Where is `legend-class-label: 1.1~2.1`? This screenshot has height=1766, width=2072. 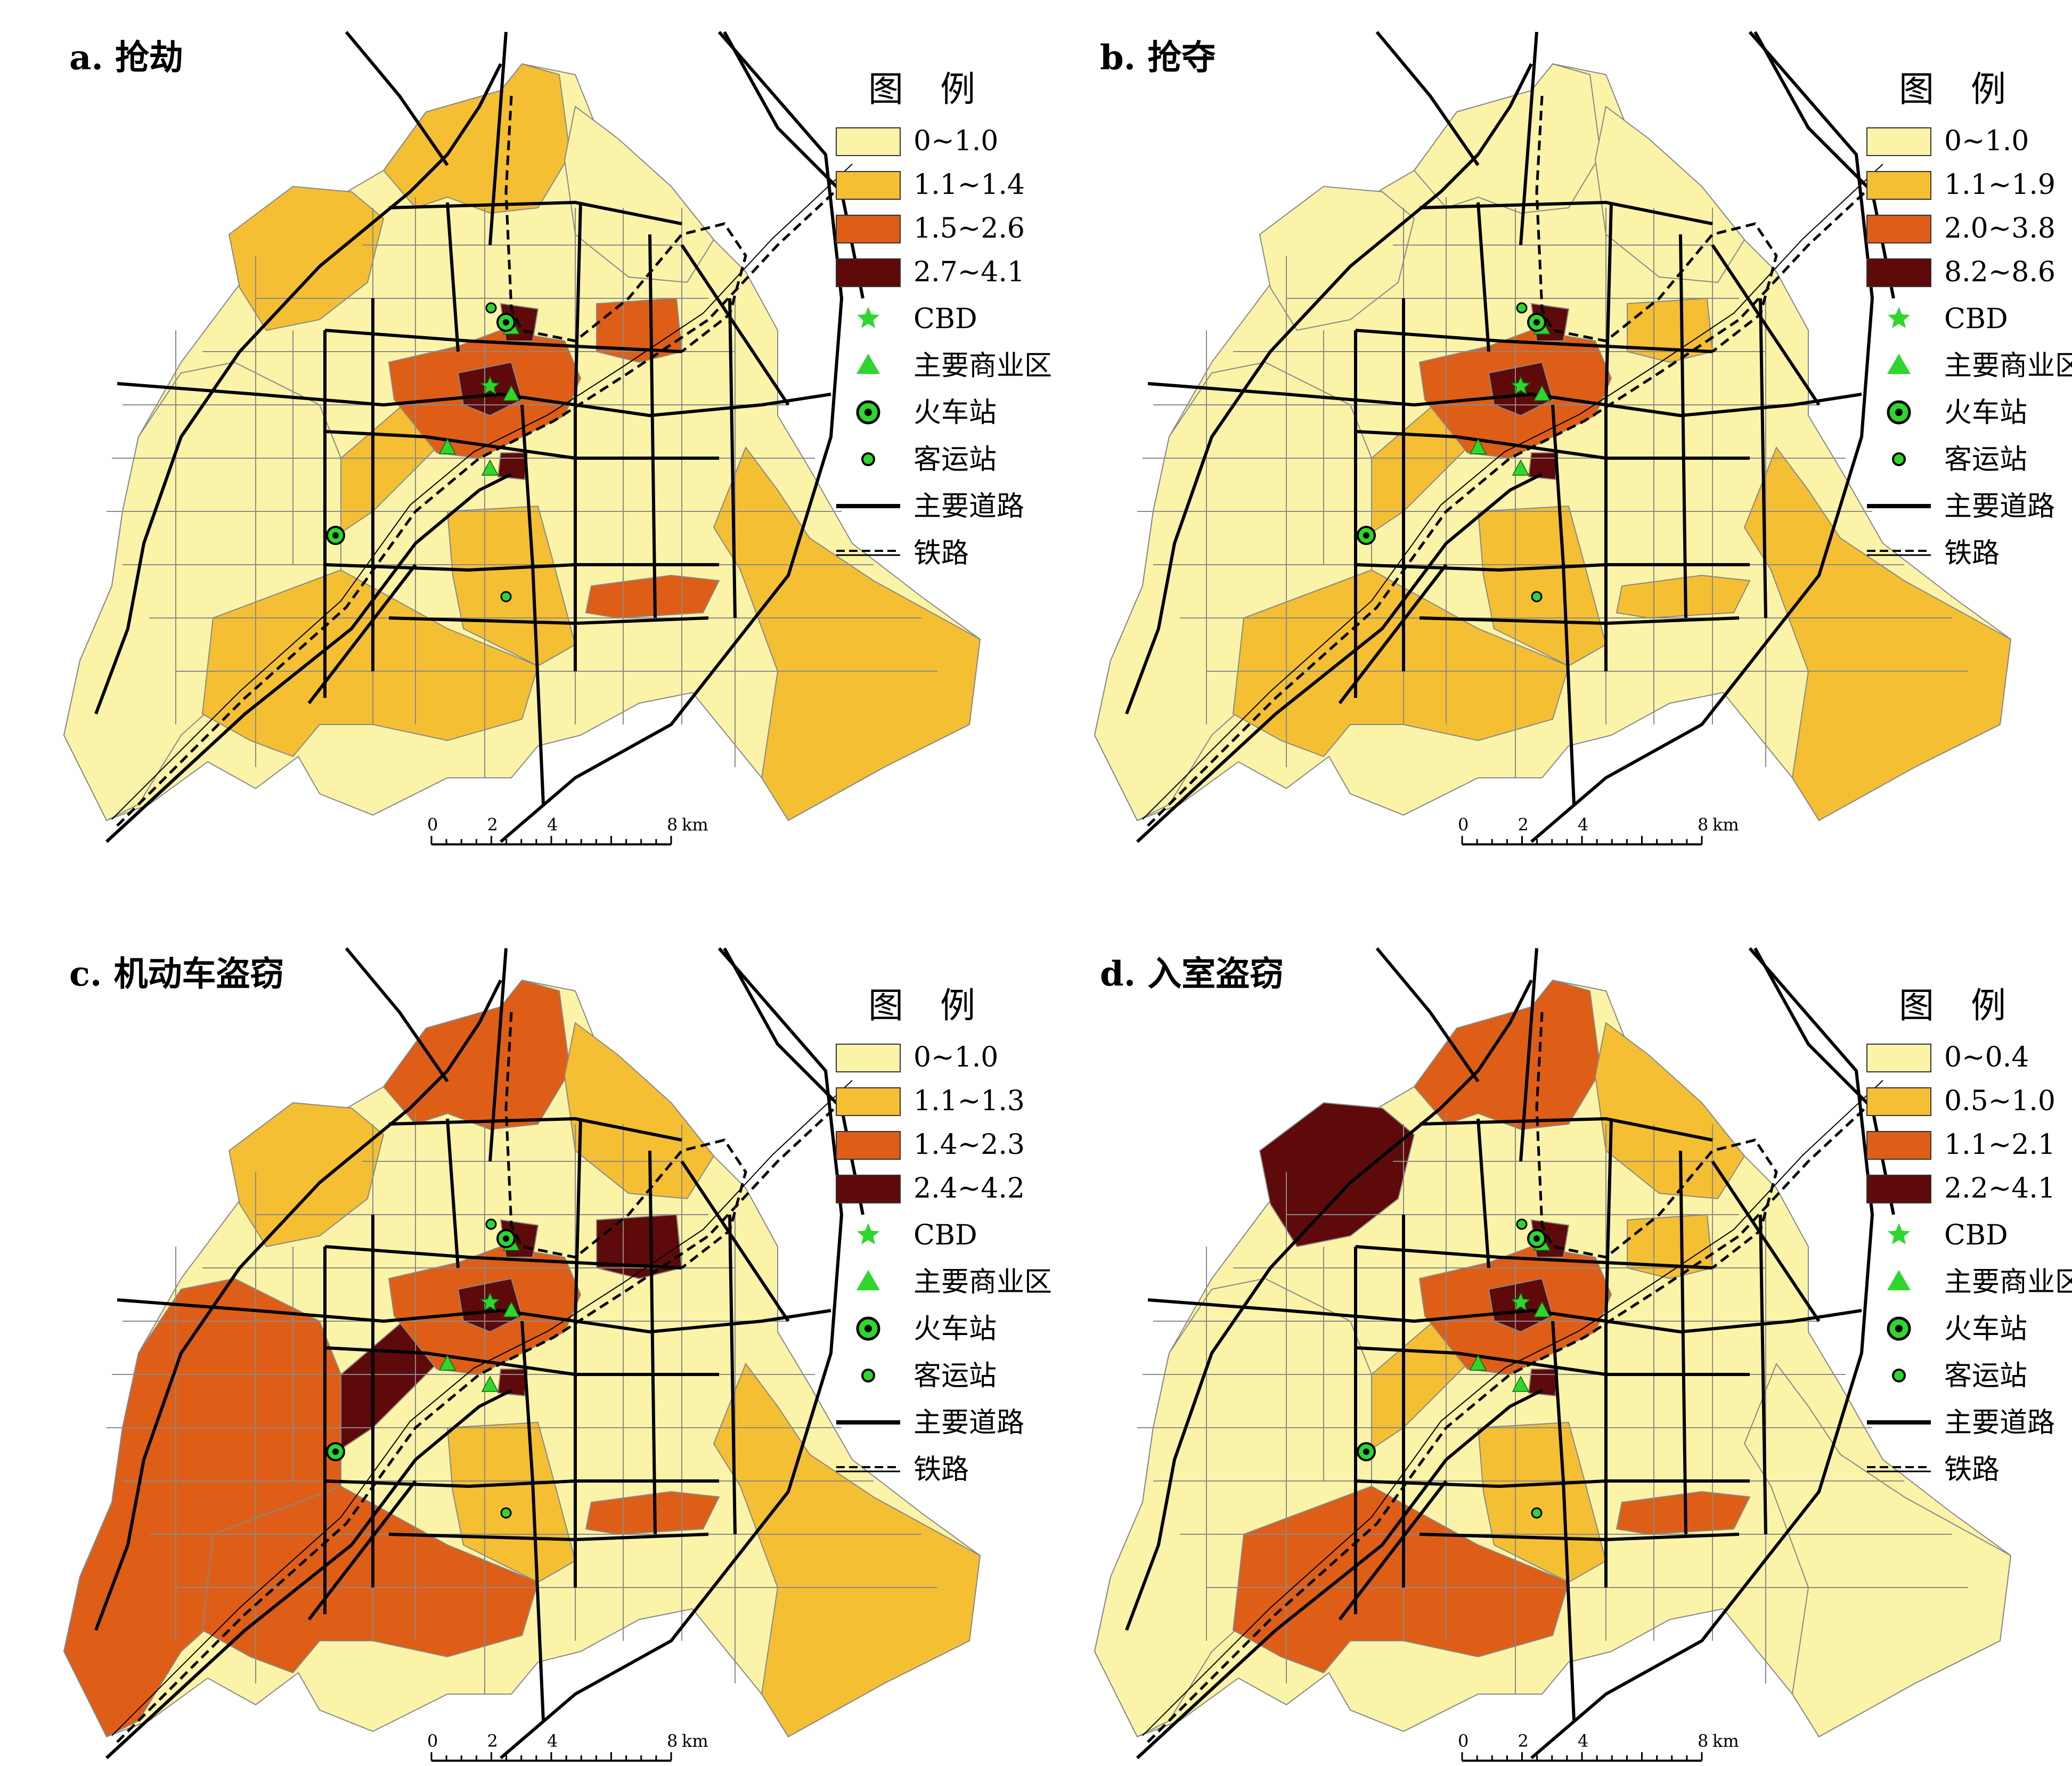 legend-class-label: 1.1~2.1 is located at coordinates (1999, 1145).